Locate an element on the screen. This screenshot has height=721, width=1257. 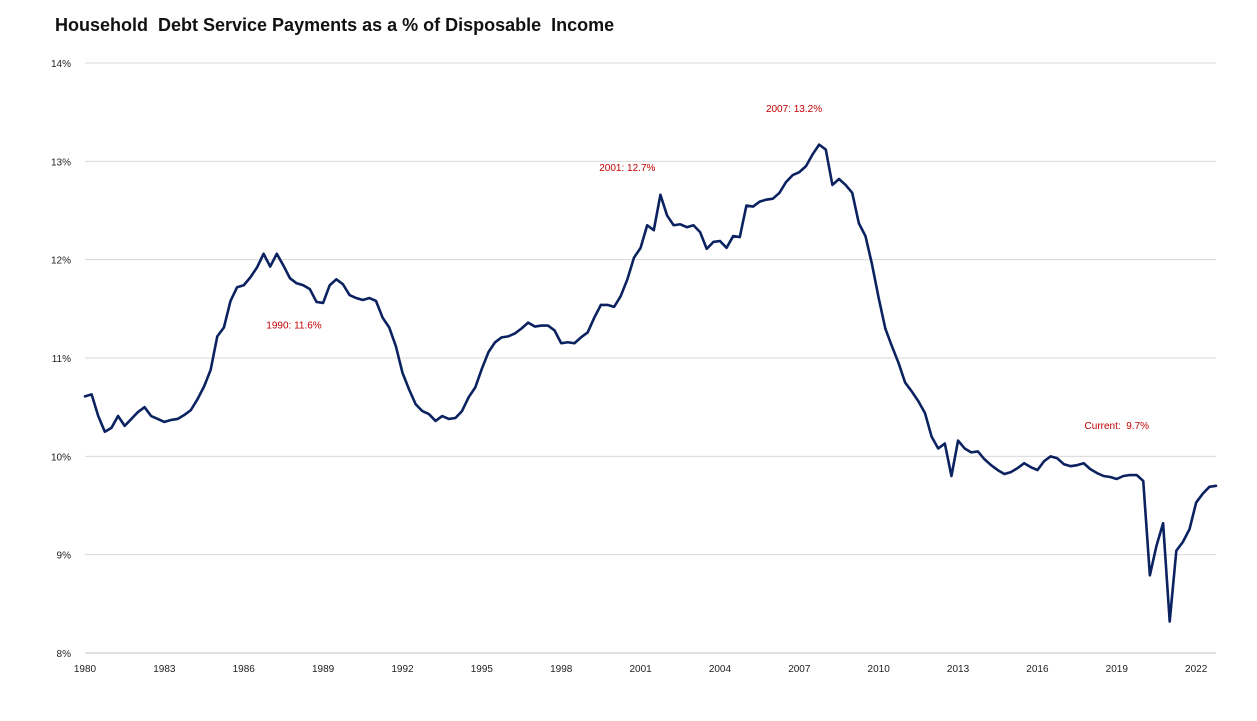
y-tick-label: 8% is located at coordinates (64, 654).